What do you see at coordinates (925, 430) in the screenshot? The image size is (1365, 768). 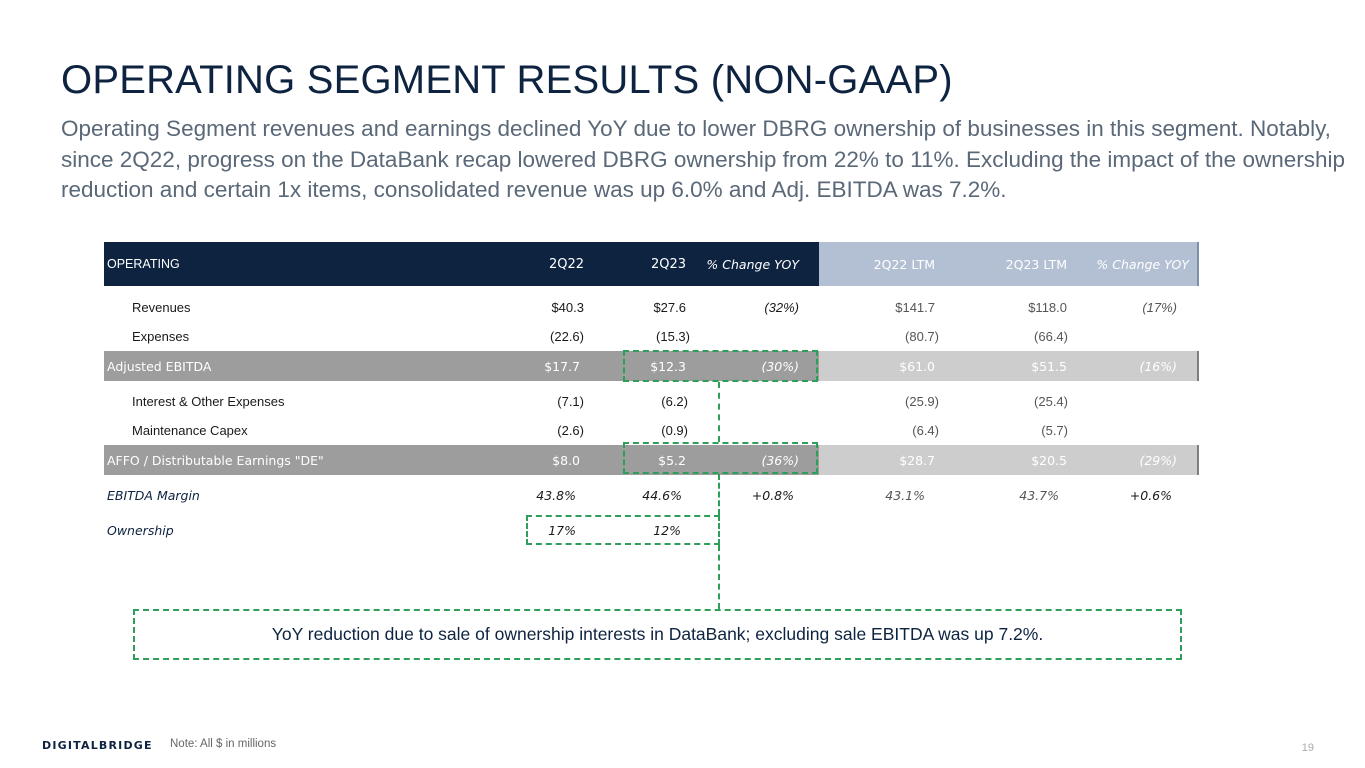 I see `cell-2q22-ltm: (6.4)` at bounding box center [925, 430].